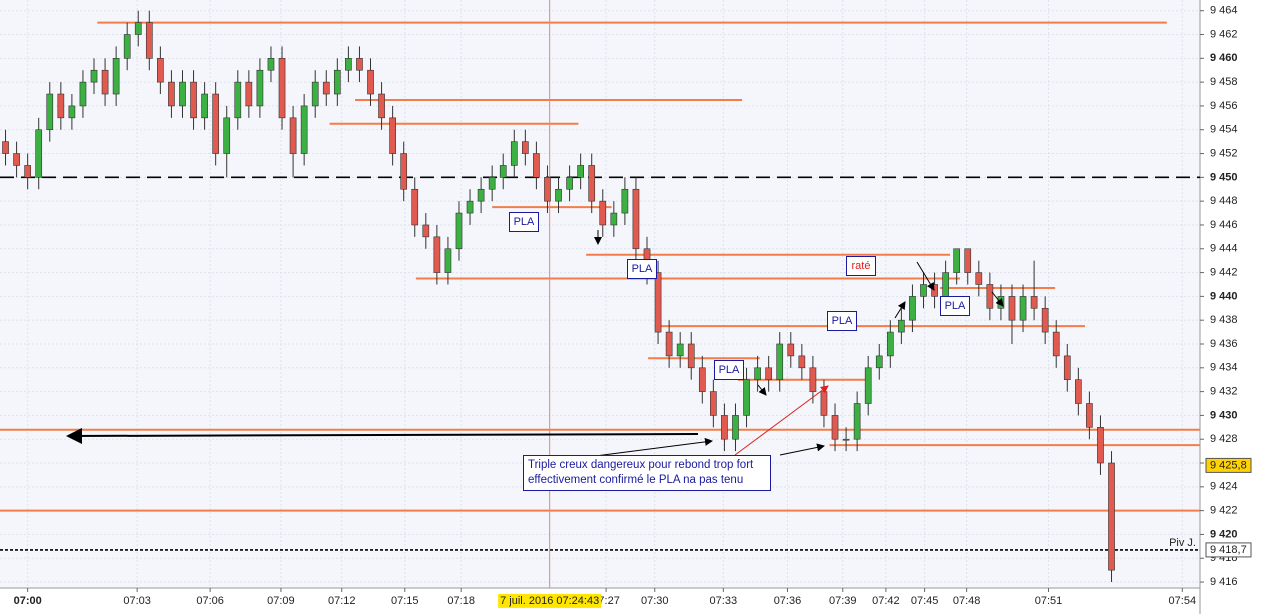 The image size is (1263, 614). What do you see at coordinates (1224, 320) in the screenshot?
I see `y-tick-label: 9 438` at bounding box center [1224, 320].